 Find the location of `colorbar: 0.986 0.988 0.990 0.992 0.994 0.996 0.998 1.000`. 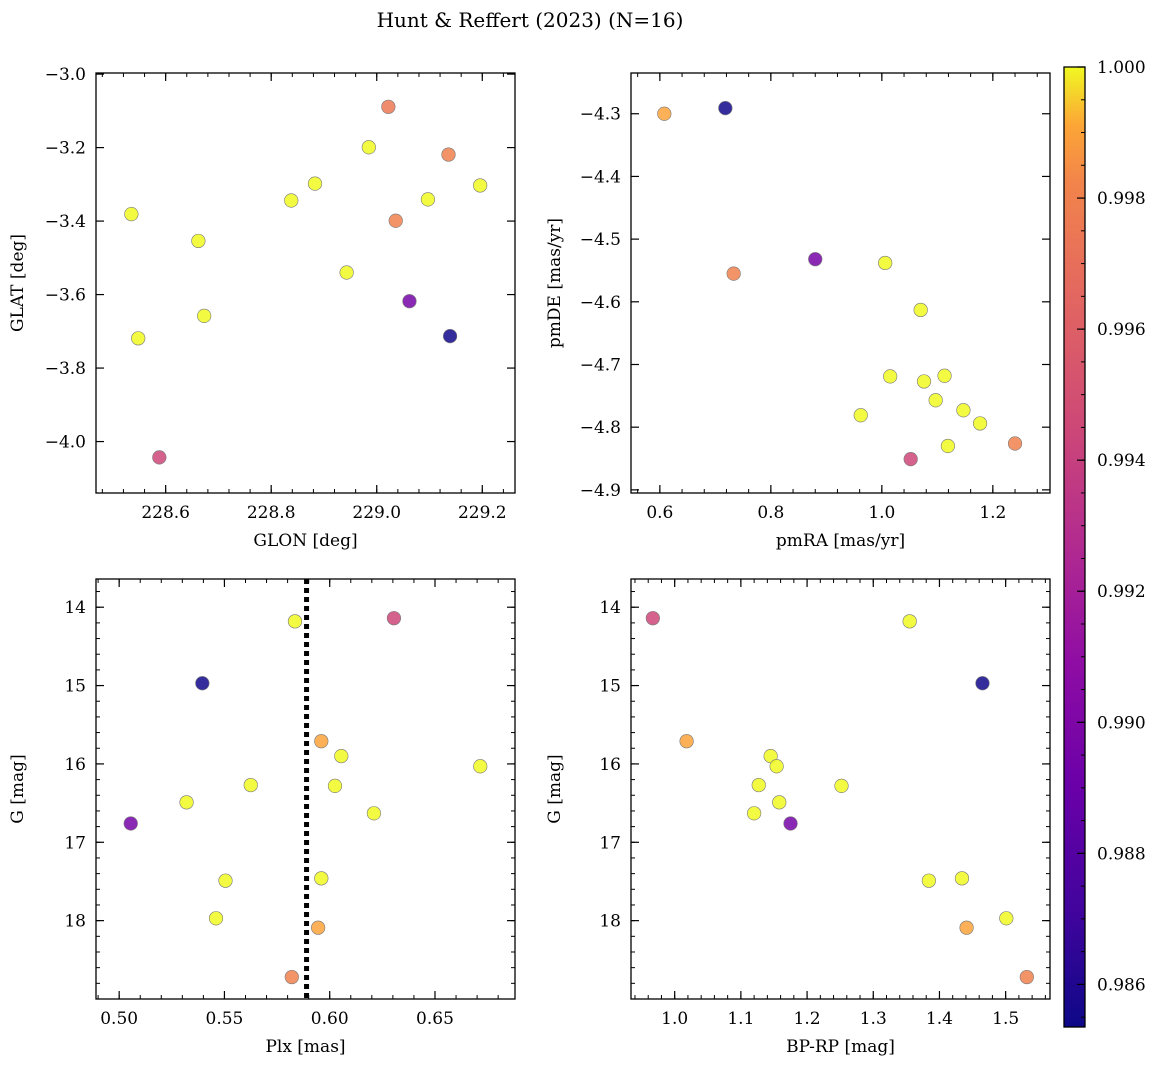

colorbar: 0.986 0.988 0.990 0.992 0.994 0.996 0.998 1.000 is located at coordinates (1104, 543).